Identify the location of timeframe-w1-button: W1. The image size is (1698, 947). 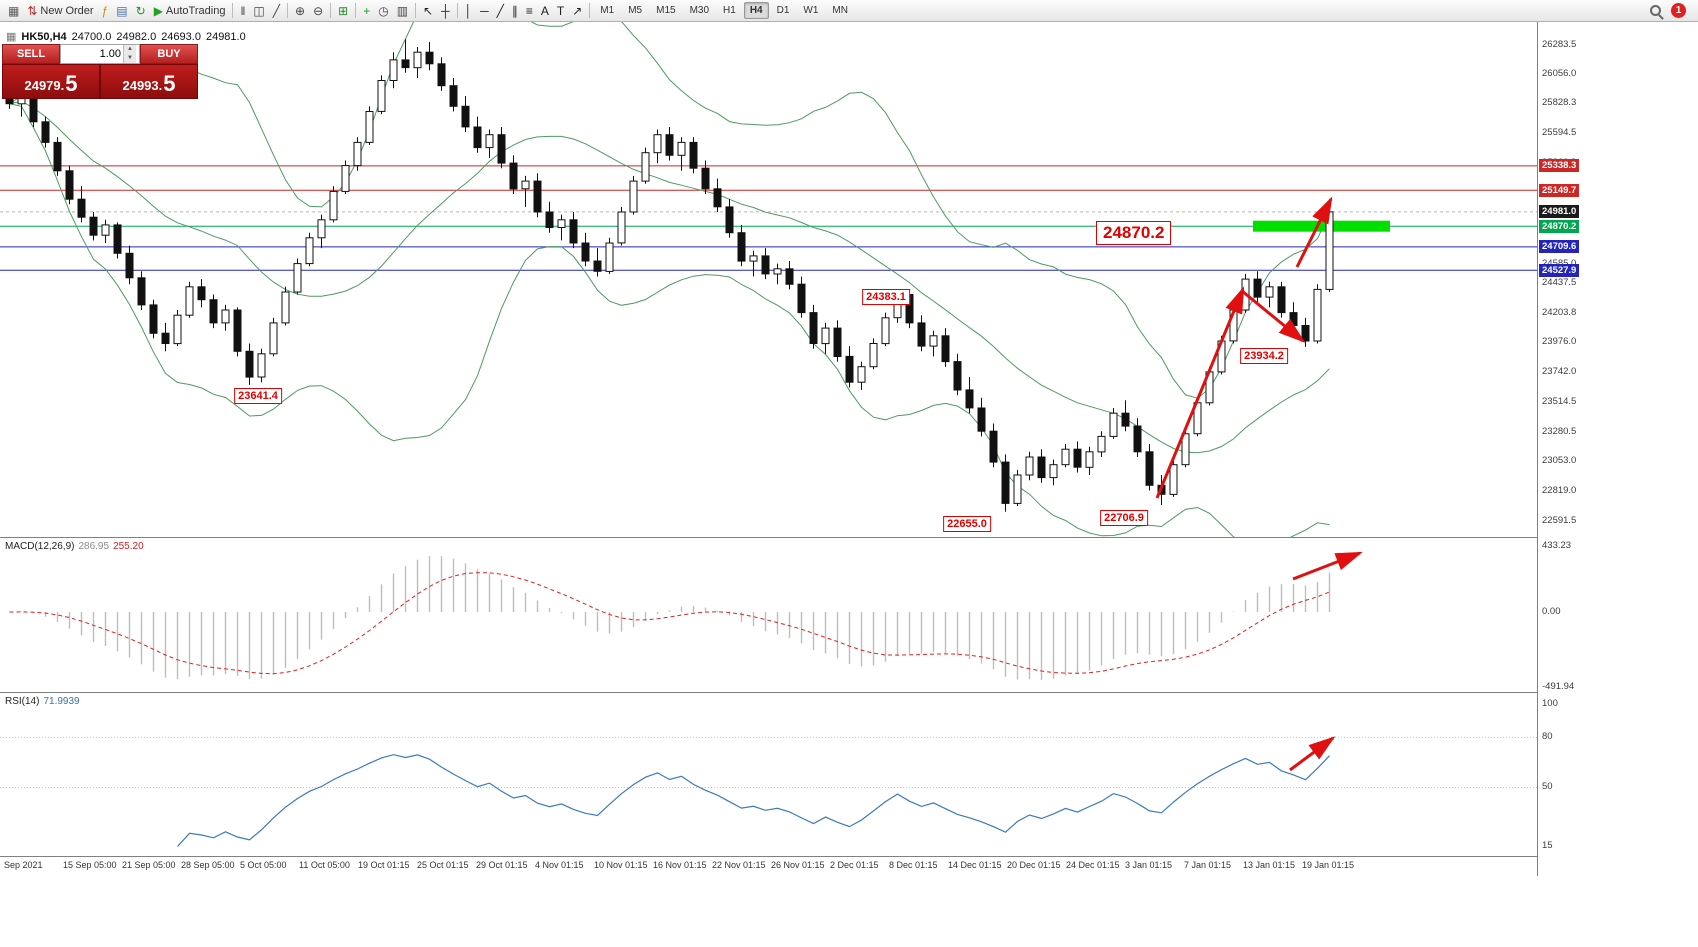
(811, 10).